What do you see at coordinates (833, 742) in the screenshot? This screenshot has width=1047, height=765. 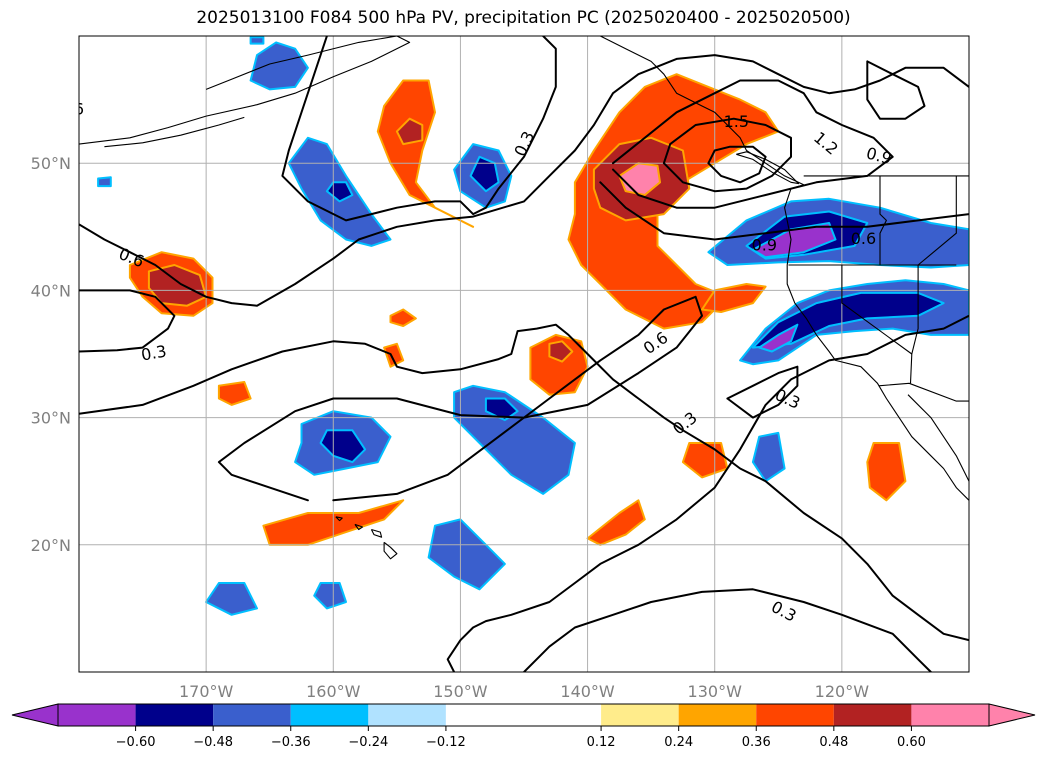 I see `colorbar-tick-label-8: 0.48` at bounding box center [833, 742].